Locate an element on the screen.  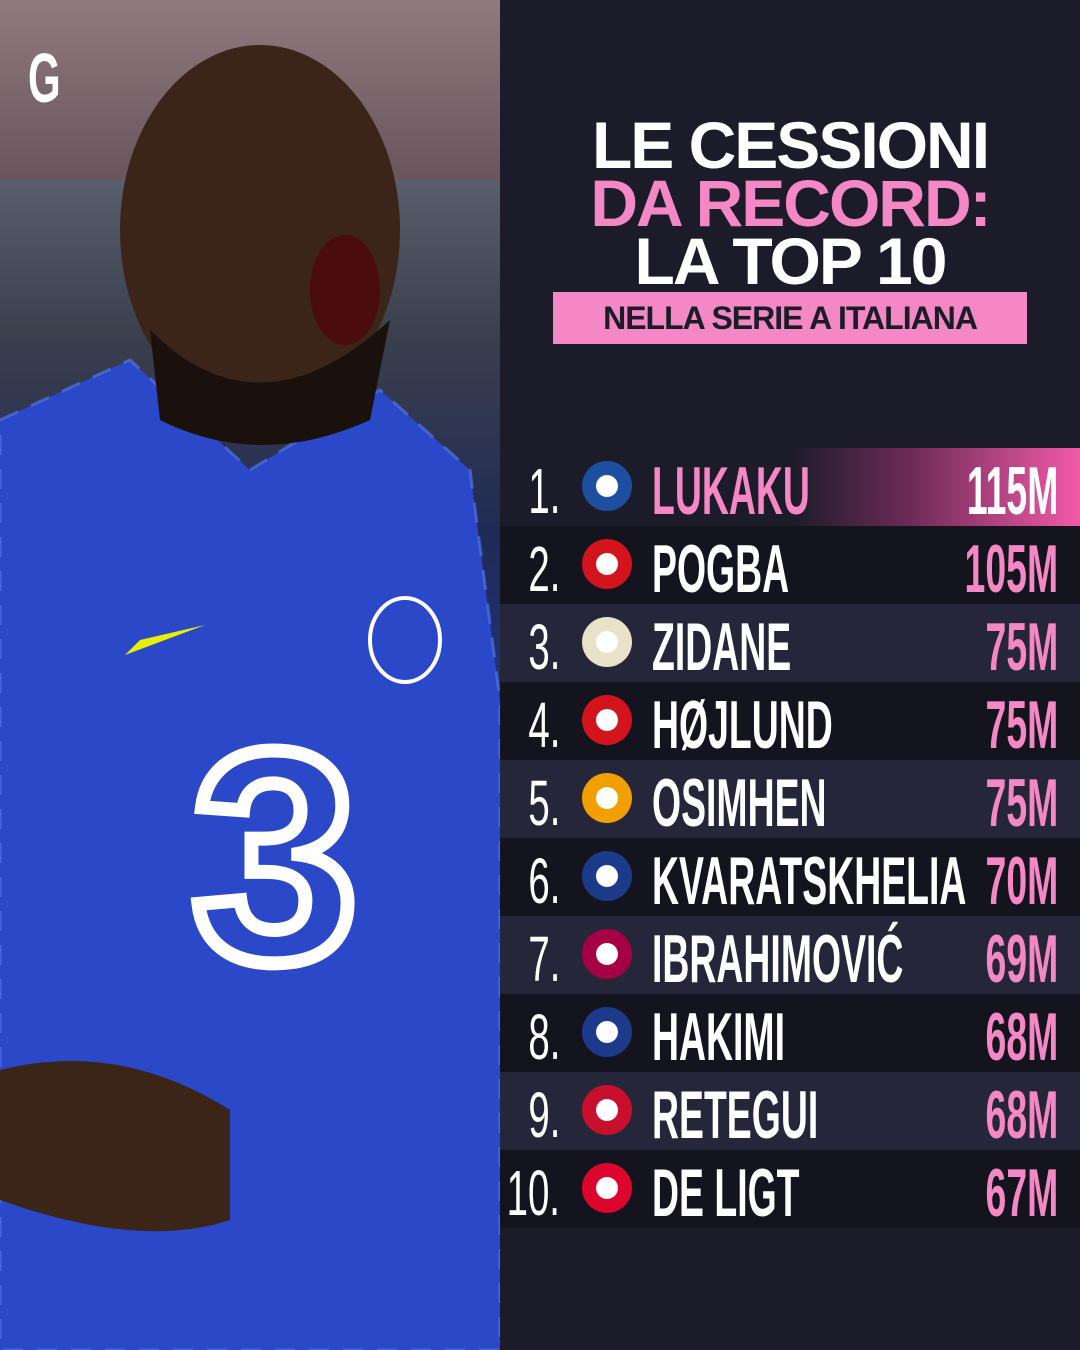
player-name: OSIMHEN is located at coordinates (739, 803).